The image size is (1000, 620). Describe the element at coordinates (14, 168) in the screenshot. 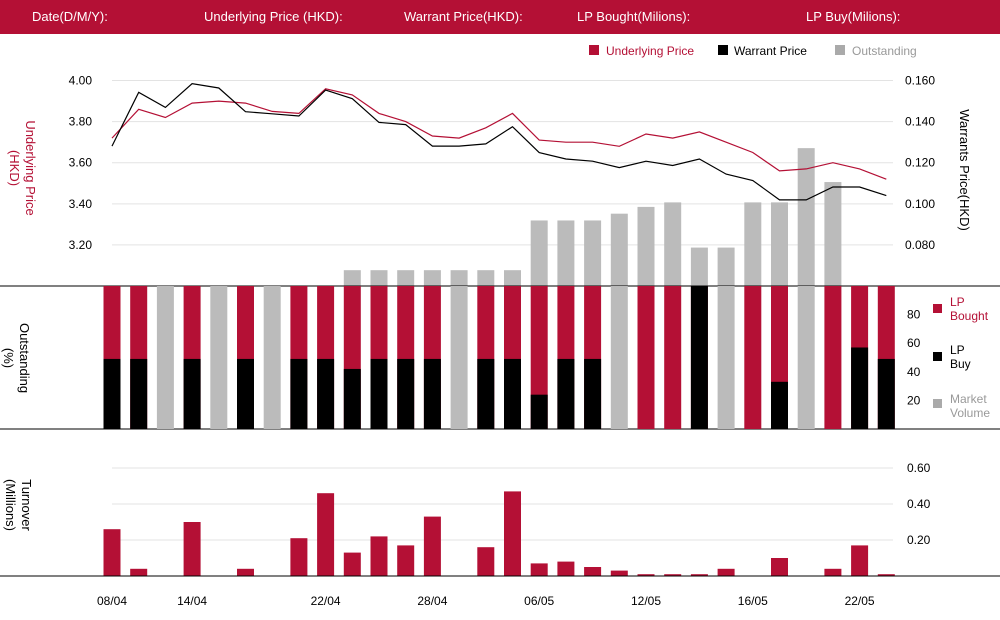

I see `underlying-axis-title-line2: (HKD)` at that location.